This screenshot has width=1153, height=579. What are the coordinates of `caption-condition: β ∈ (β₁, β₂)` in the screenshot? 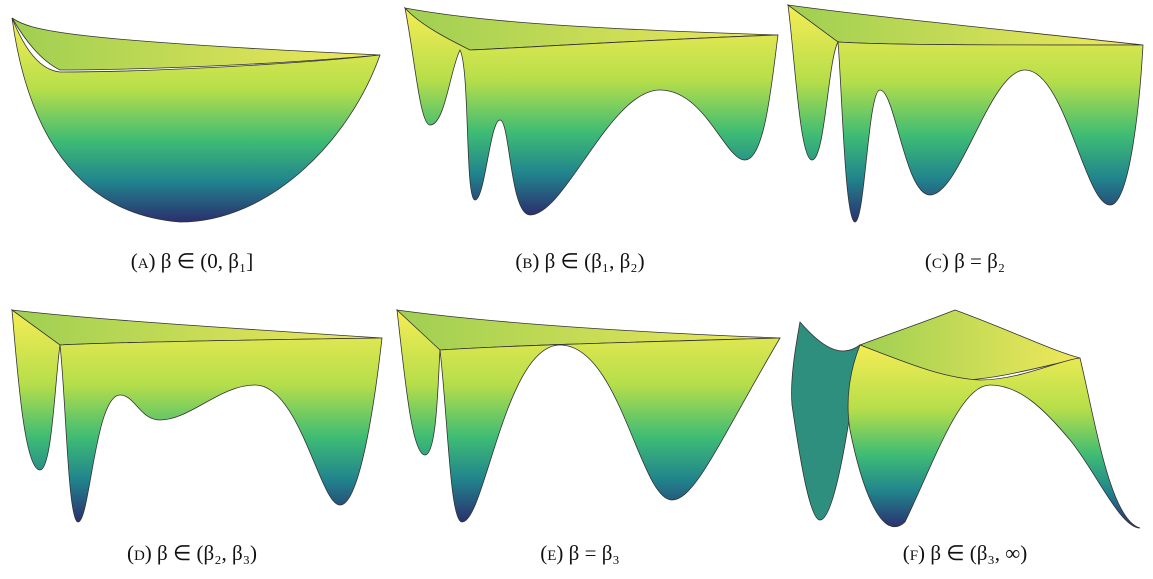 It's located at (595, 261).